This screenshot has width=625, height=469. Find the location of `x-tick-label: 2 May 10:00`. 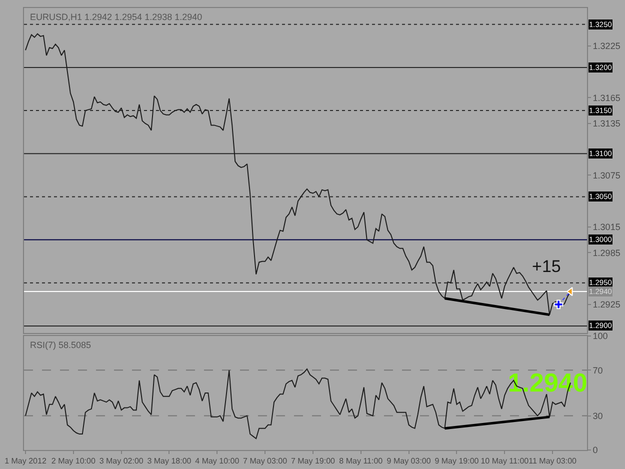

x-tick-label: 2 May 10:00 is located at coordinates (73, 461).